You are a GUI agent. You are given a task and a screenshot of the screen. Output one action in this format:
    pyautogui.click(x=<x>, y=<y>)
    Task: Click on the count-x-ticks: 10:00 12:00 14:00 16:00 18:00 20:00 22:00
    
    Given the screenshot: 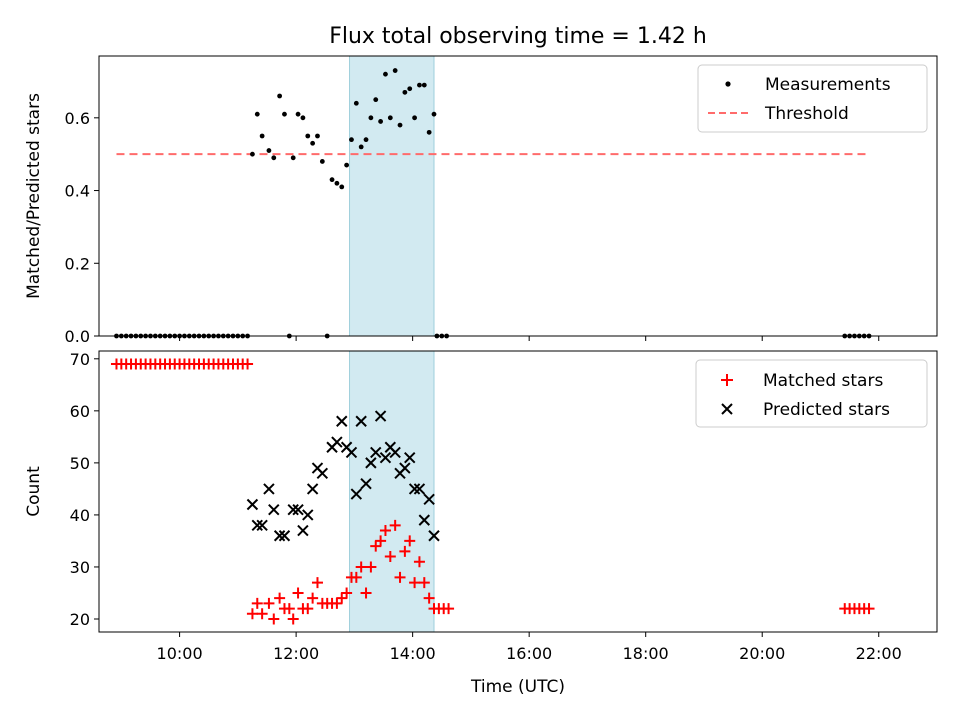 What is the action you would take?
    pyautogui.click(x=529, y=647)
    